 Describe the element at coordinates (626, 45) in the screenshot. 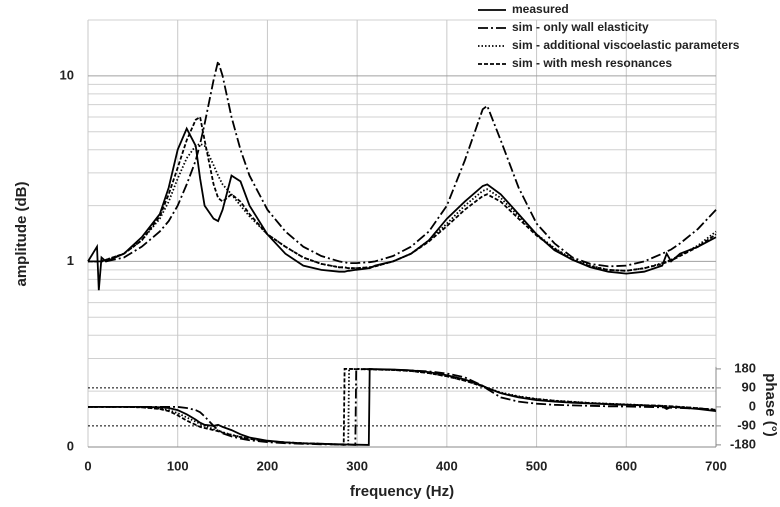

I see `legend-text: sim - additional viscoelastic parameters` at that location.